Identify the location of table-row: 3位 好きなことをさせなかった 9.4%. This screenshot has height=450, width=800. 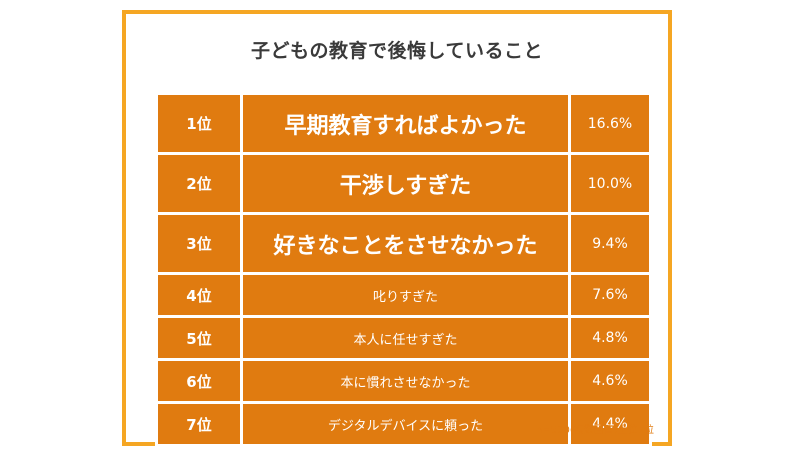
(403, 243).